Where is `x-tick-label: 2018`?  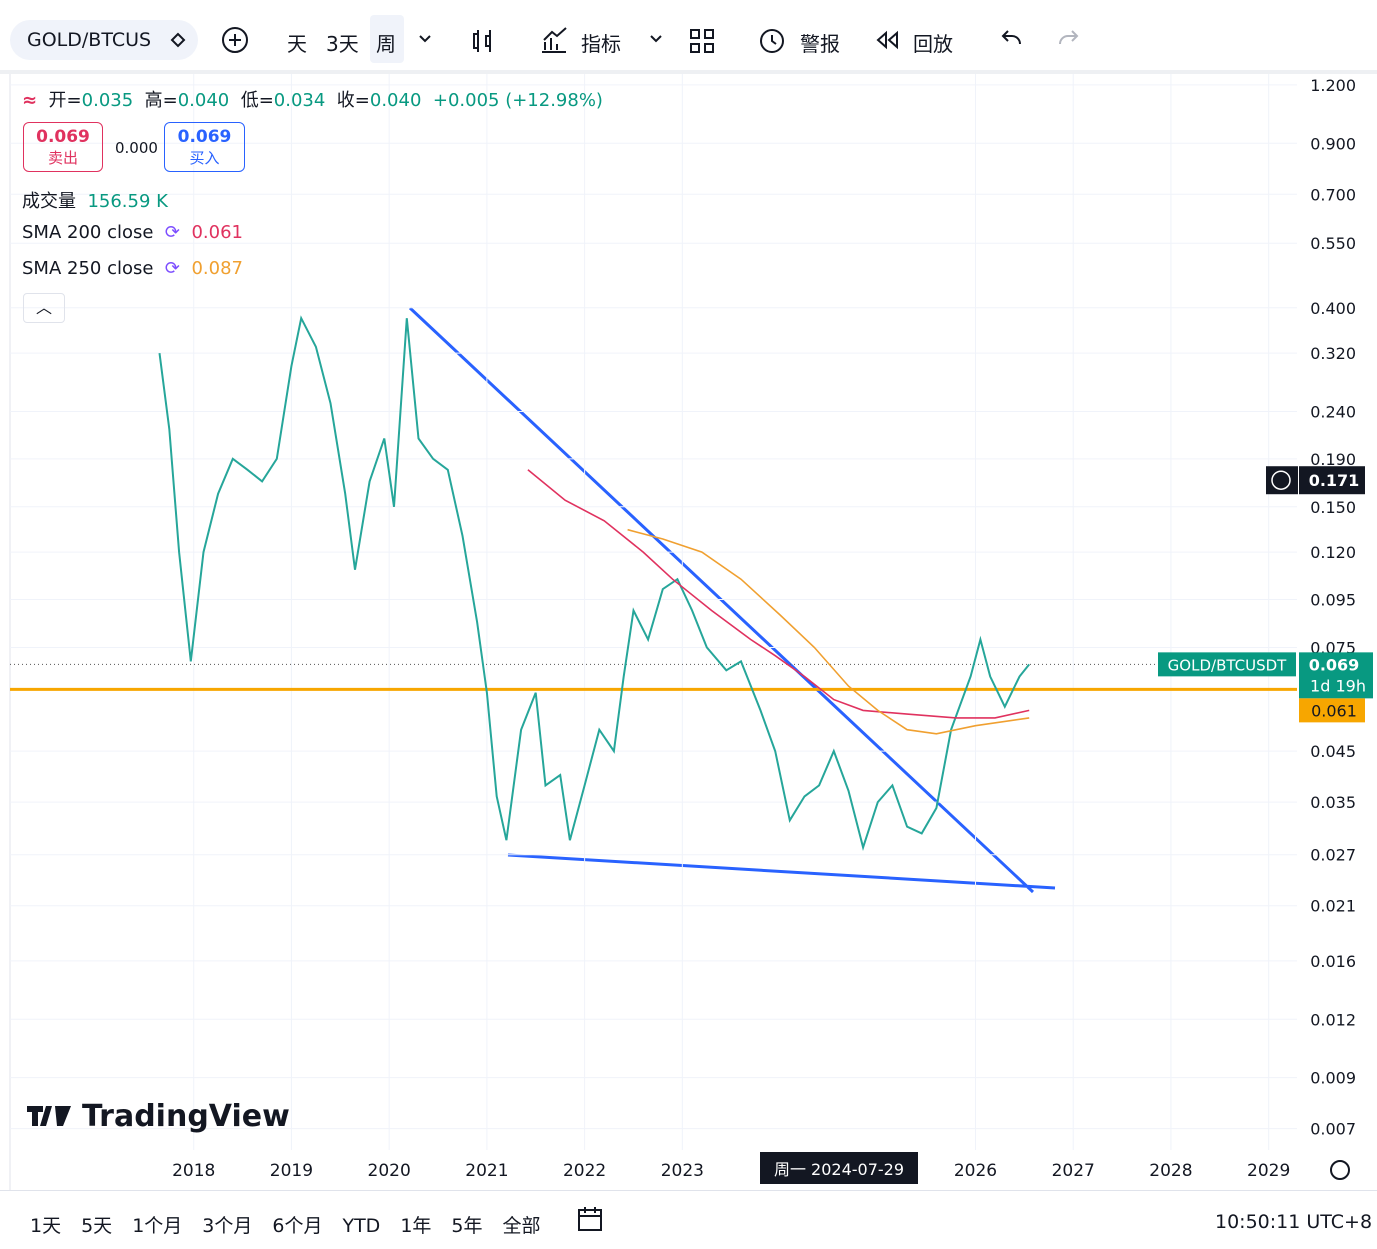 x-tick-label: 2018 is located at coordinates (193, 1171).